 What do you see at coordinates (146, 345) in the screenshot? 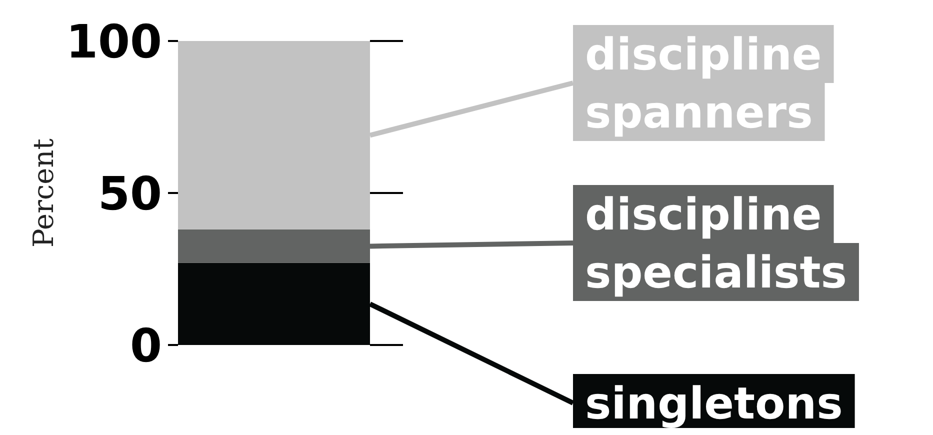
I see `y-tick-label: 0` at bounding box center [146, 345].